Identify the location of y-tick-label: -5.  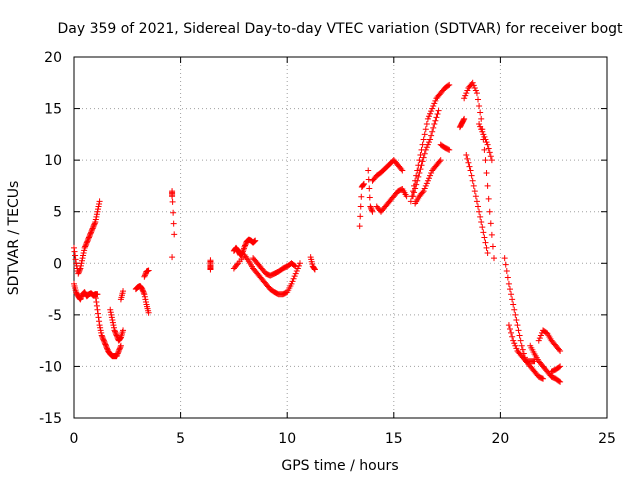
(55, 316).